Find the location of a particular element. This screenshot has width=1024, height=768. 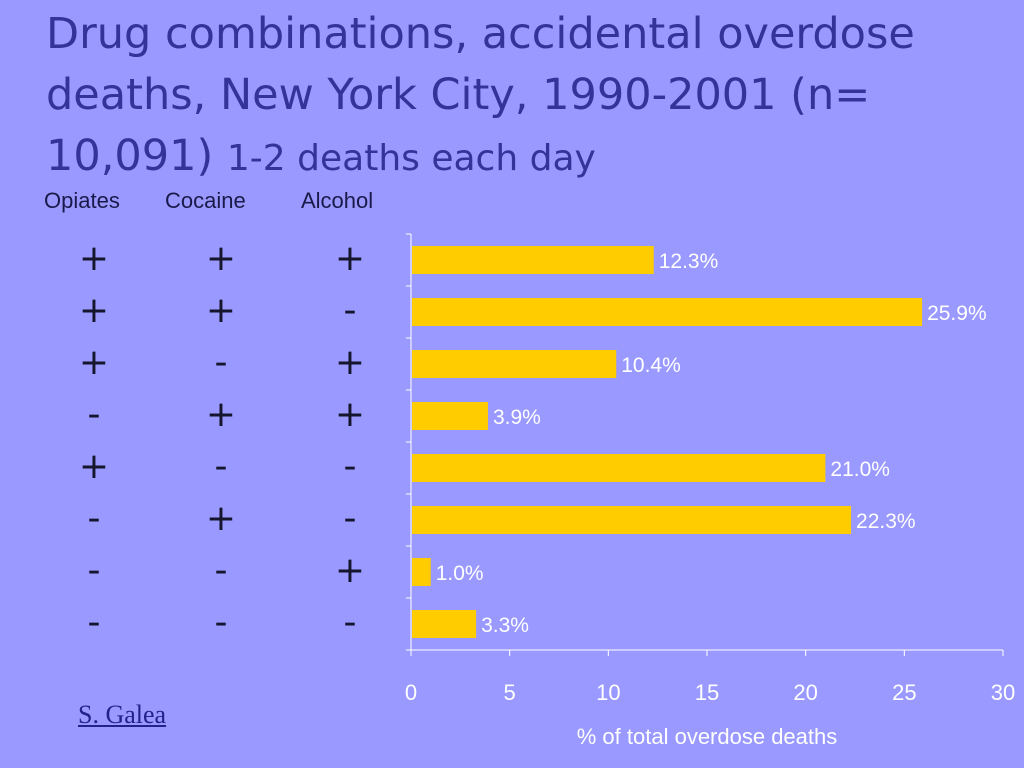

bar-data-label: 10.4% is located at coordinates (651, 365).